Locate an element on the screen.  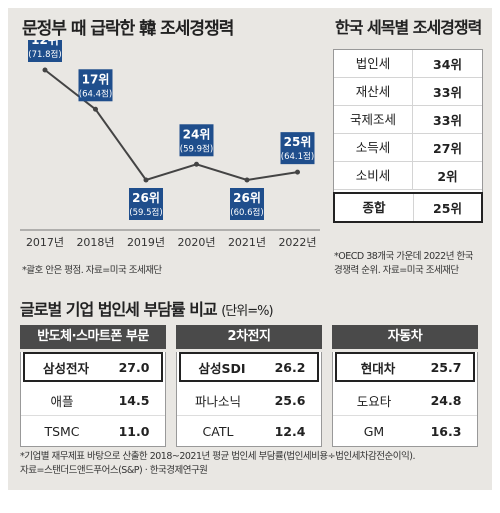
series-line is located at coordinates (171, 125).